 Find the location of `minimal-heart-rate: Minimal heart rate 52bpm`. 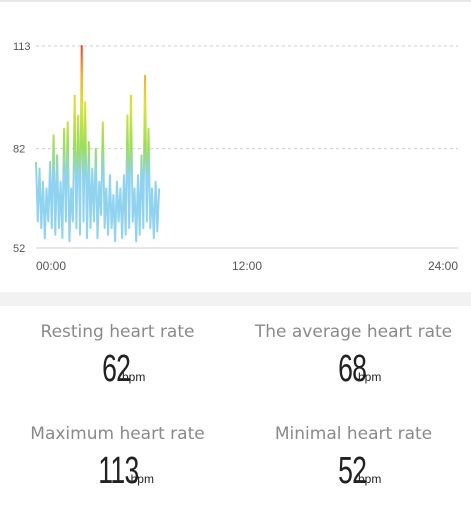

minimal-heart-rate: Minimal heart rate 52bpm is located at coordinates (353, 458).